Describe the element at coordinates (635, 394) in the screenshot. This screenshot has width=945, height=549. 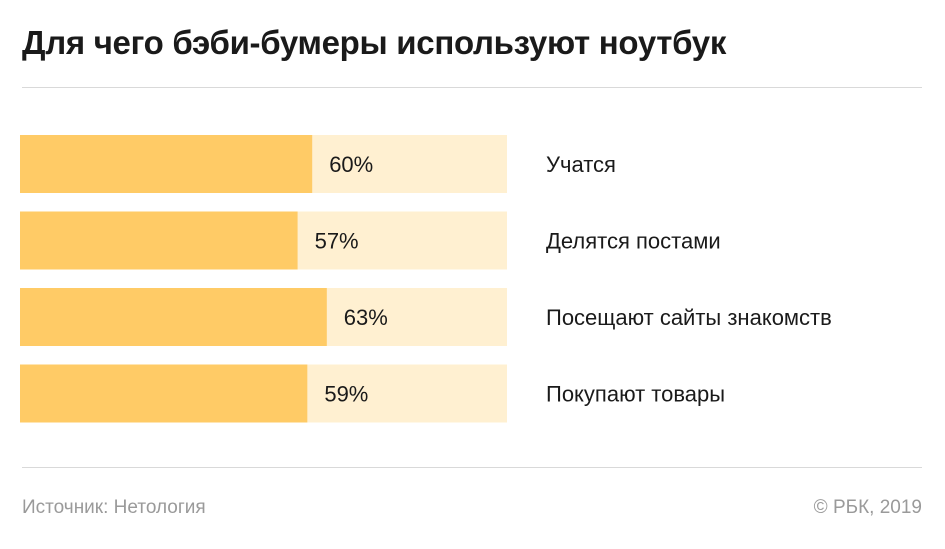
I see `bar-category-label: Покупают товары` at that location.